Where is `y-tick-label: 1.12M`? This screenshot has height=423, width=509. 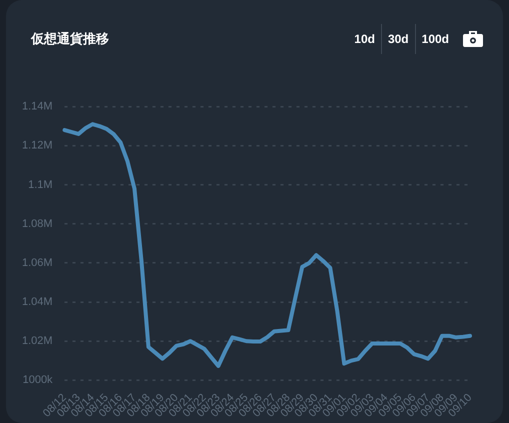
y-tick-label: 1.12M is located at coordinates (37, 146).